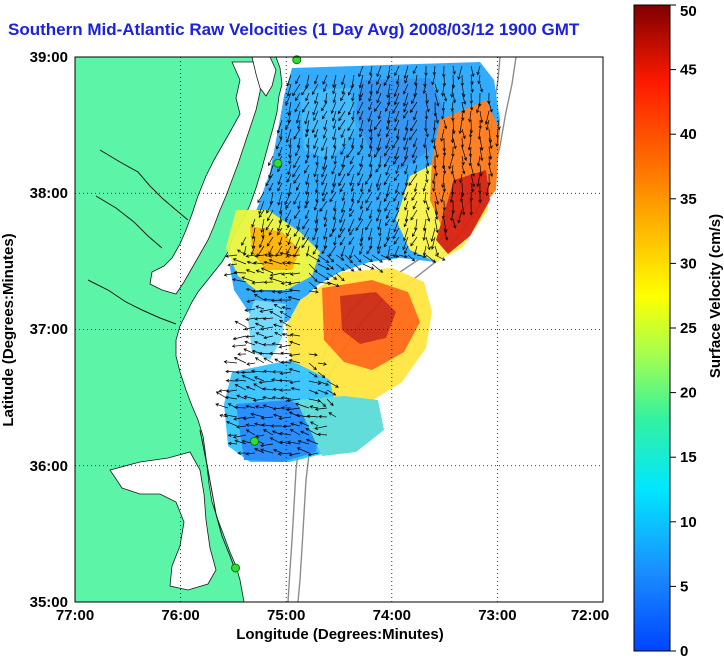 Image resolution: width=724 pixels, height=659 pixels. What do you see at coordinates (332, 615) in the screenshot?
I see `x-tick-labels: 77:00 76:00 75:00 74:00 73:00 72:00` at bounding box center [332, 615].